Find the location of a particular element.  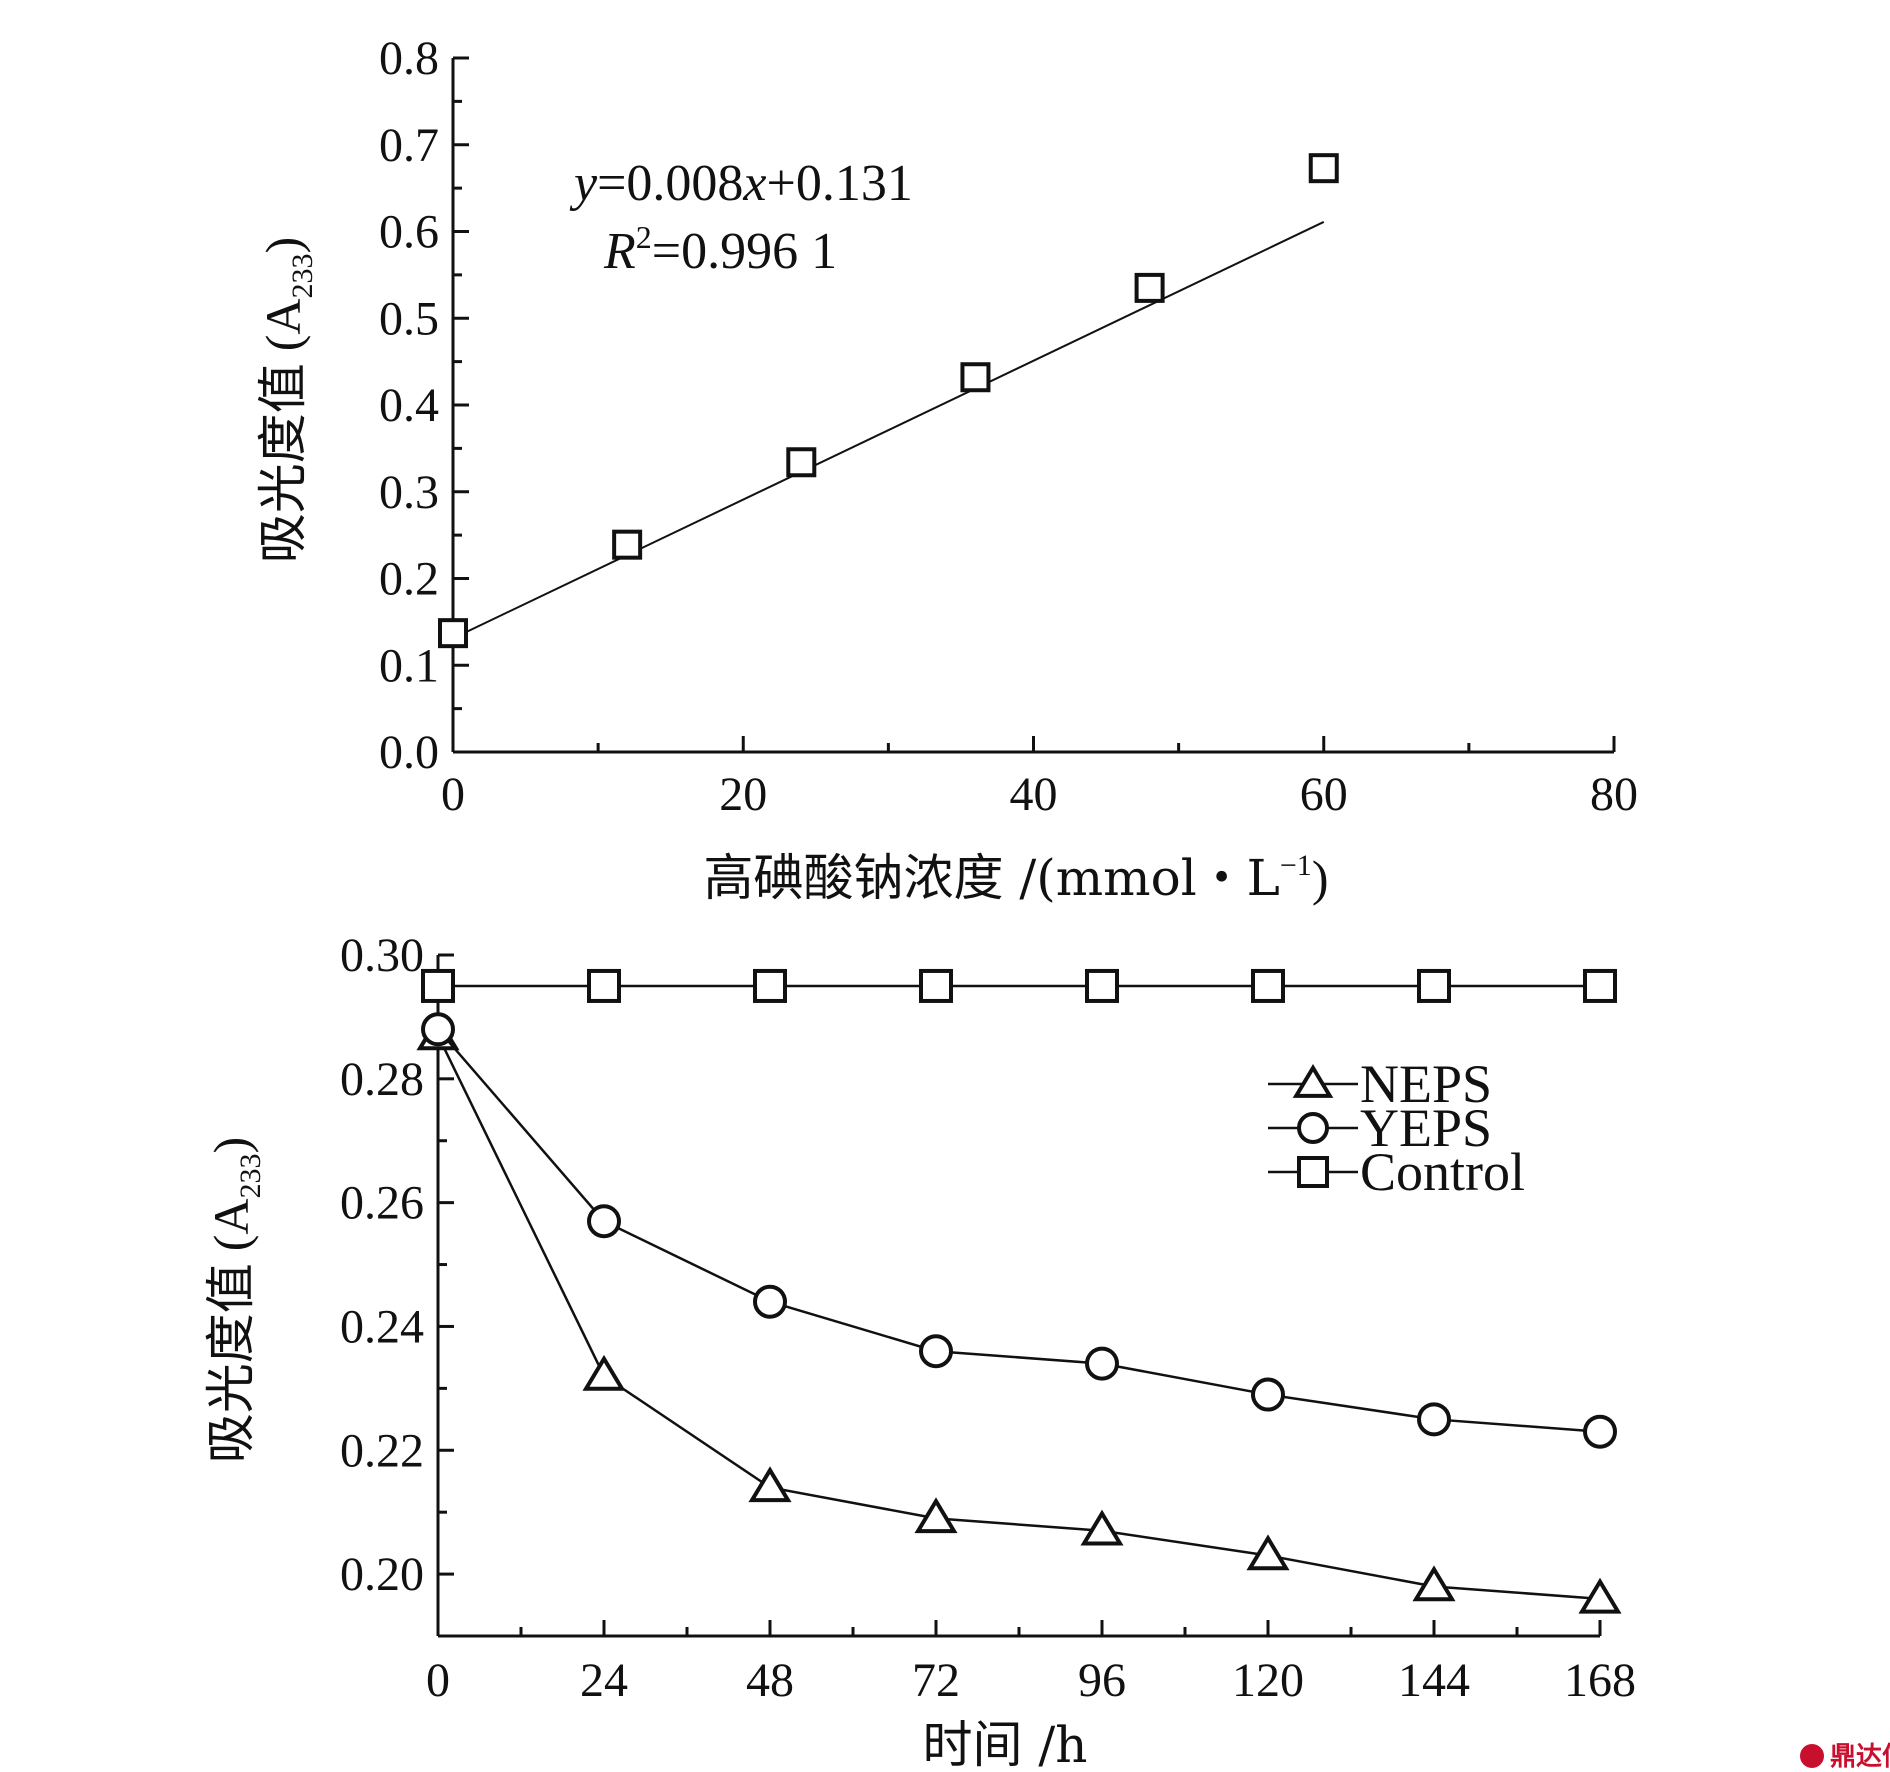

time-course-x-ticks: 0 24 48 72 96 120 144 168 is located at coordinates (1031, 1663).